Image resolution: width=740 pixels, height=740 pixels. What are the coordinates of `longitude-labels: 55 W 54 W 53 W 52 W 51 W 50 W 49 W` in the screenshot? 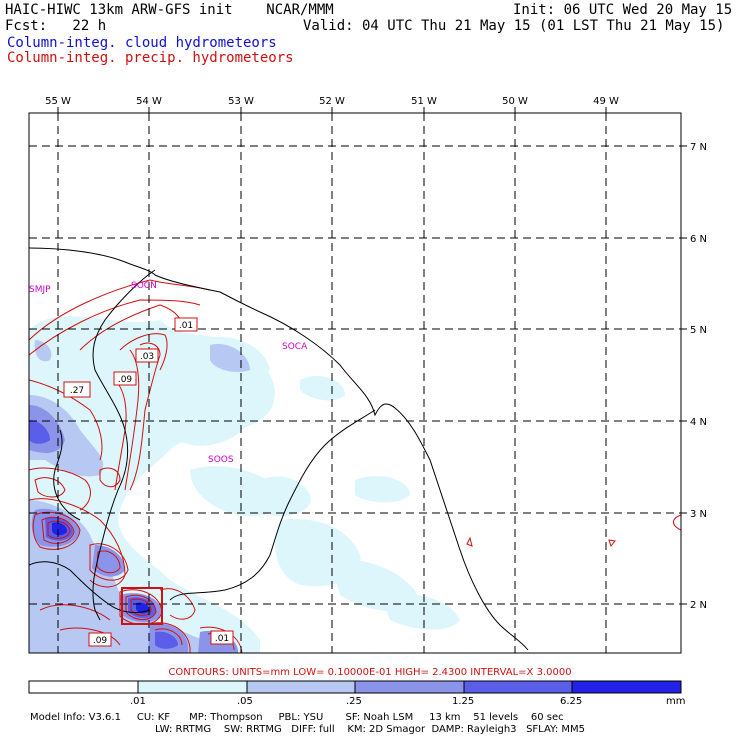 It's located at (332, 101).